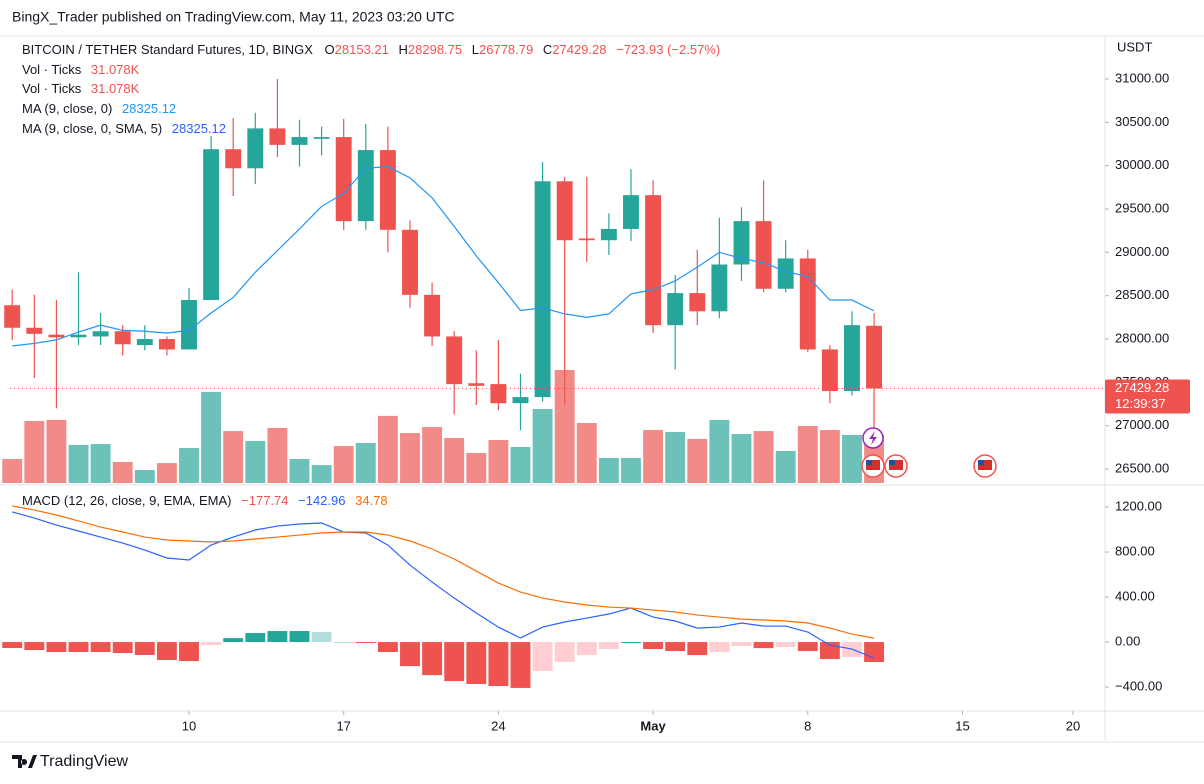  What do you see at coordinates (1138, 685) in the screenshot?
I see `y-tick-label: −400.00` at bounding box center [1138, 685].